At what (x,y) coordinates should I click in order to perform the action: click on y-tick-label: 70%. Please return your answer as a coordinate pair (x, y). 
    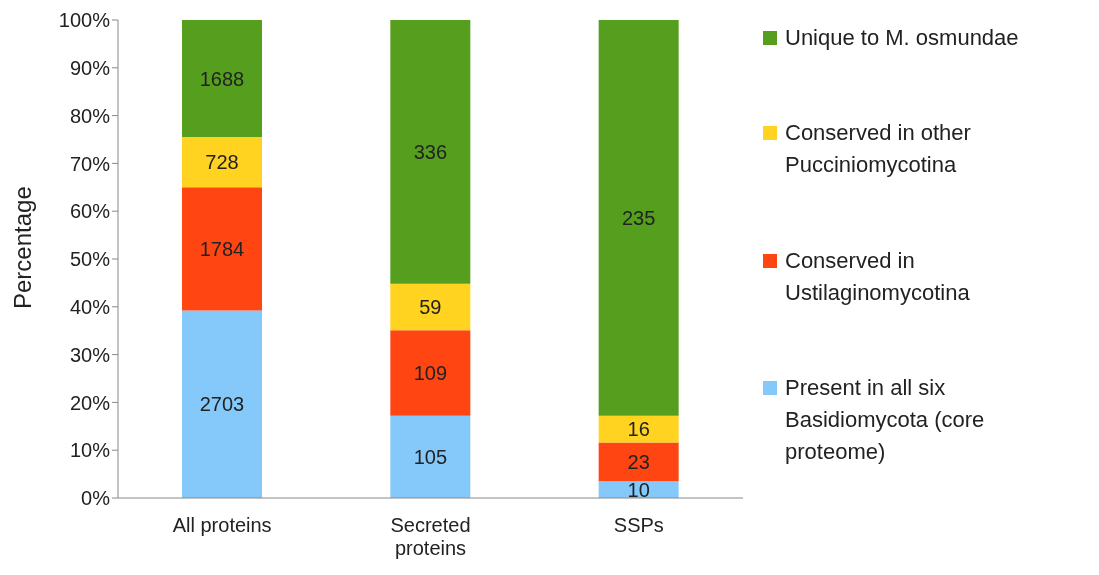
    Looking at the image, I should click on (90, 163).